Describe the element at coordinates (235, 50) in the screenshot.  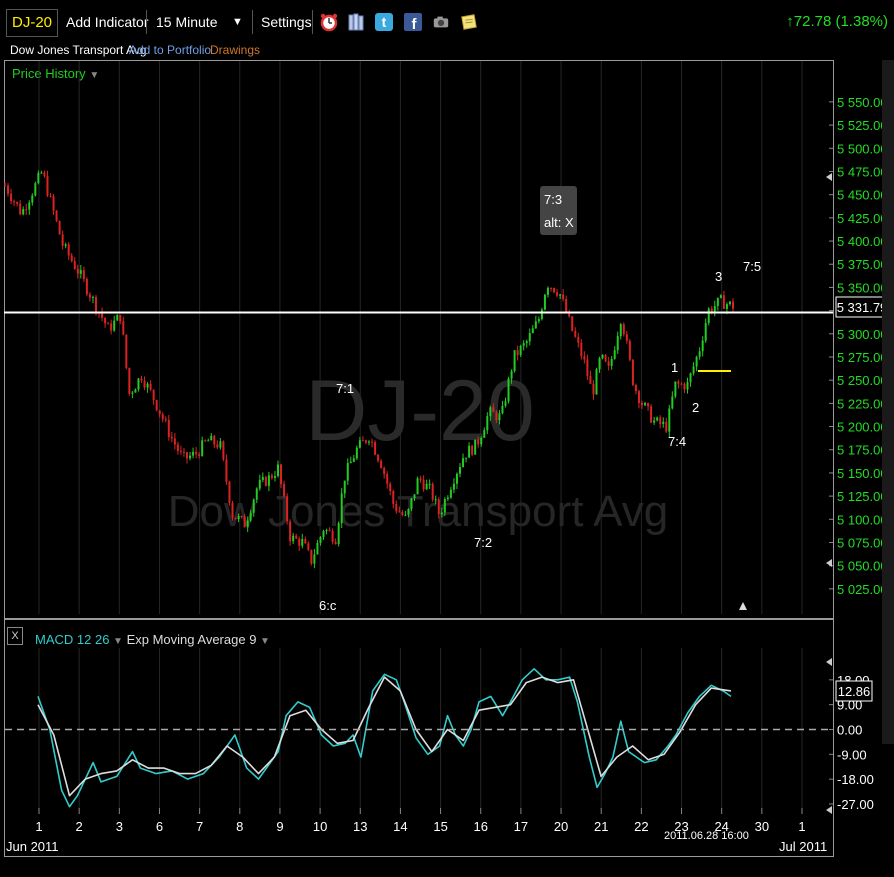
I see `drawings-link: Drawings` at that location.